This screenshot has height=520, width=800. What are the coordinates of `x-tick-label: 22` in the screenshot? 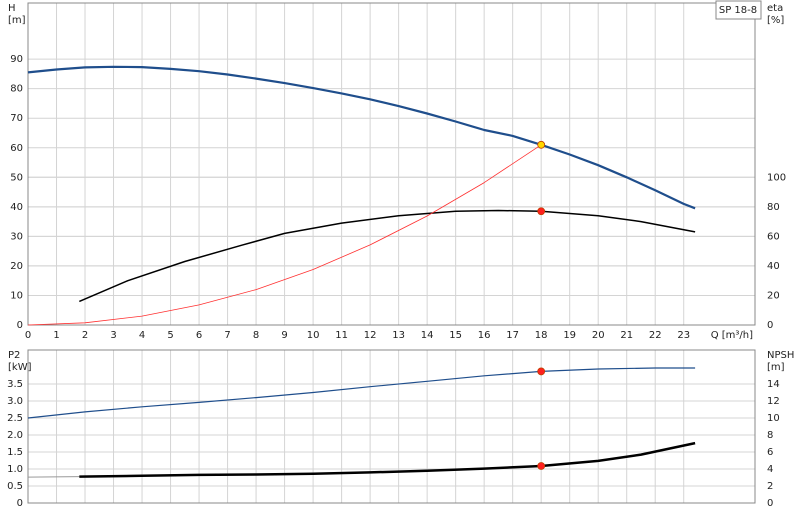 It's located at (655, 335).